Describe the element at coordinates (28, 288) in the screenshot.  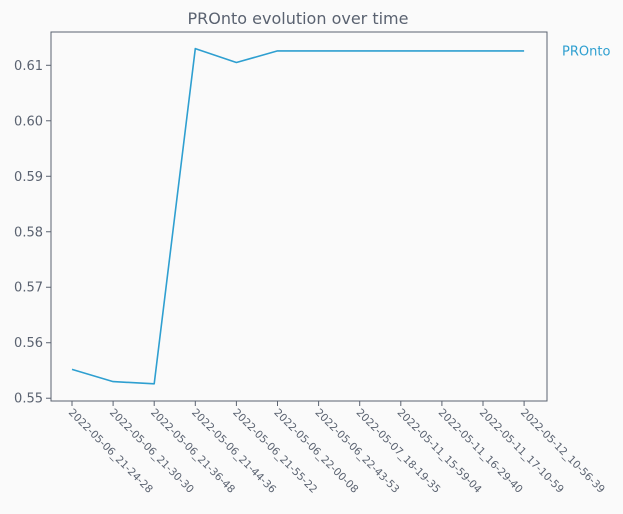
I see `y-tick-label: 0.57` at that location.